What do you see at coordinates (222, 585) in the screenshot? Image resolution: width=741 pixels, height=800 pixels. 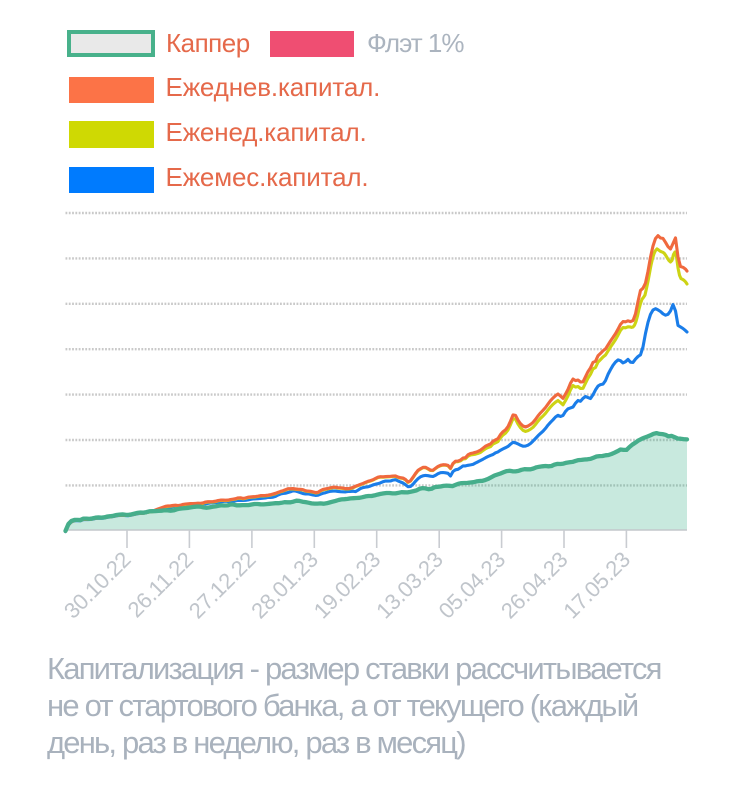 I see `svg-text: 27.12.22` at bounding box center [222, 585].